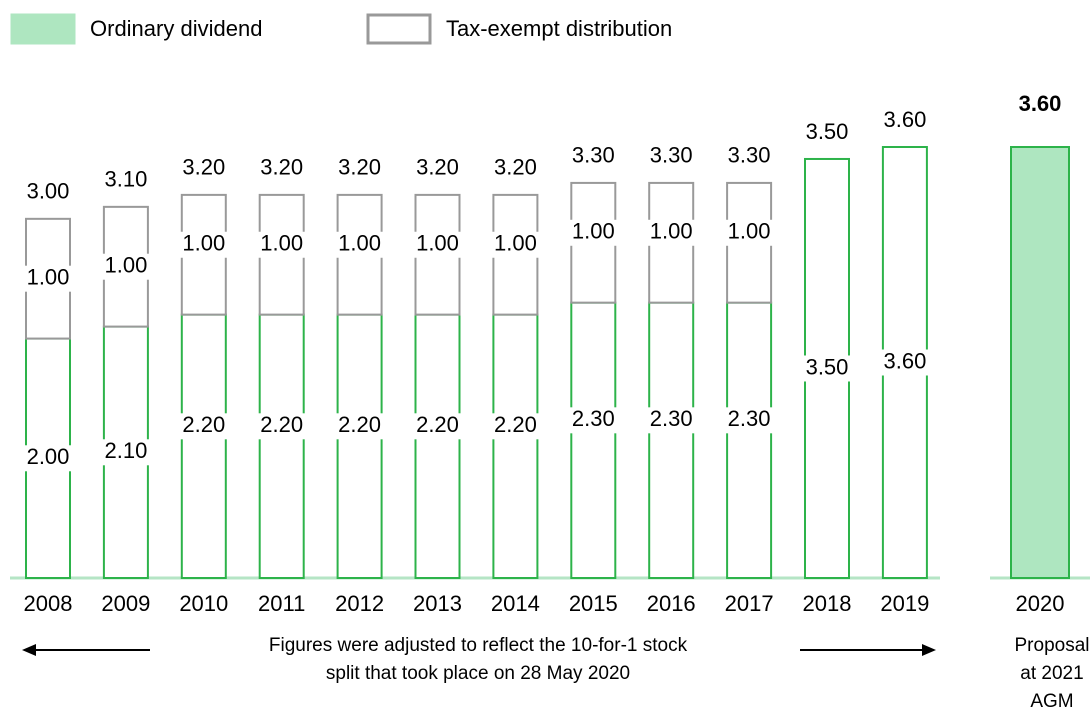  Describe the element at coordinates (48, 191) in the screenshot. I see `data-label: 3.00` at that location.